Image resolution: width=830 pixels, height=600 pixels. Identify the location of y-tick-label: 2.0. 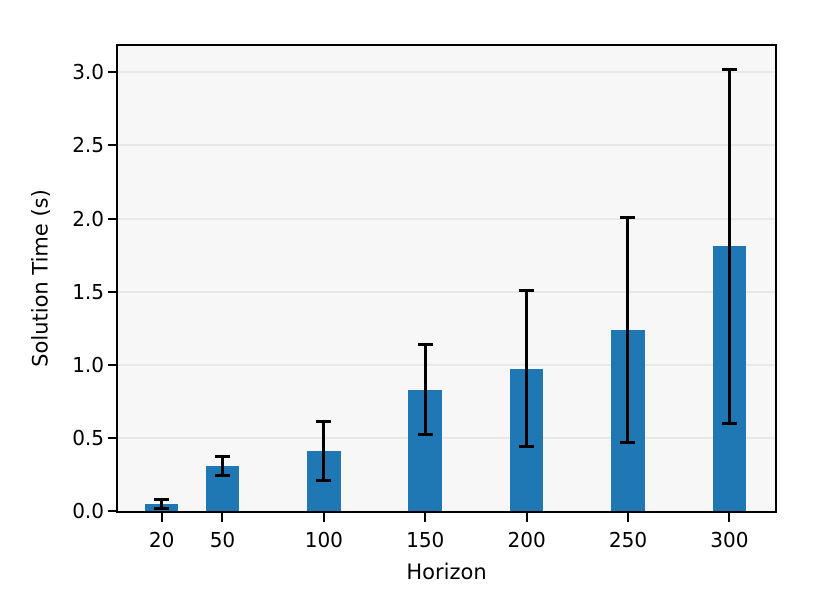
(88, 218).